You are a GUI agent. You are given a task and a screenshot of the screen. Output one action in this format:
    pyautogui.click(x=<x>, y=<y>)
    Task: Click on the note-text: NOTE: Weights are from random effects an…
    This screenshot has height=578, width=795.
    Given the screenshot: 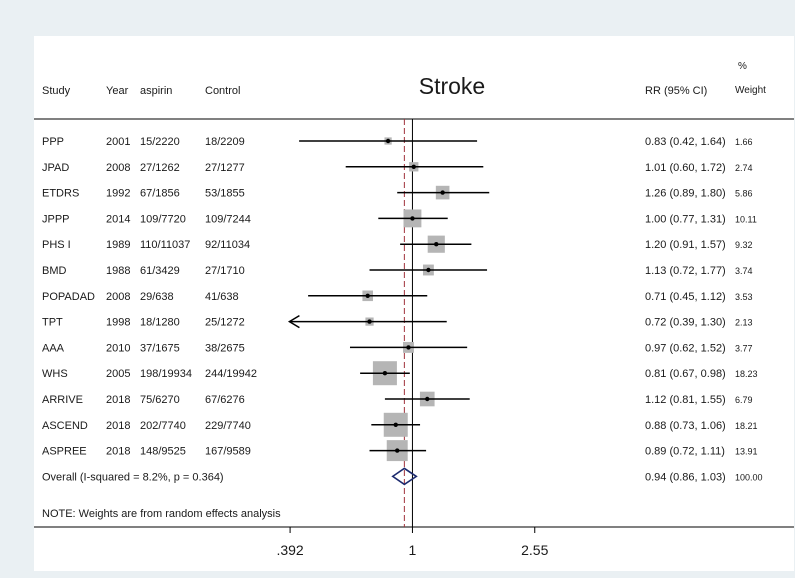 What is the action you would take?
    pyautogui.click(x=161, y=514)
    